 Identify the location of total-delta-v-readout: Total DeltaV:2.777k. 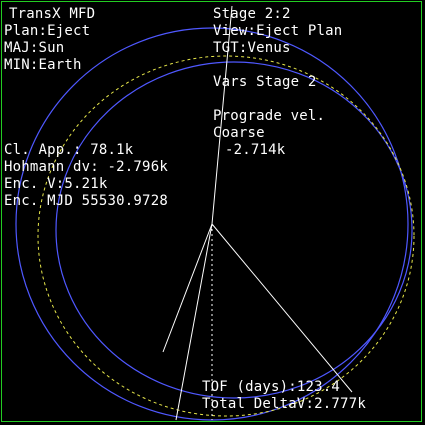
(284, 404).